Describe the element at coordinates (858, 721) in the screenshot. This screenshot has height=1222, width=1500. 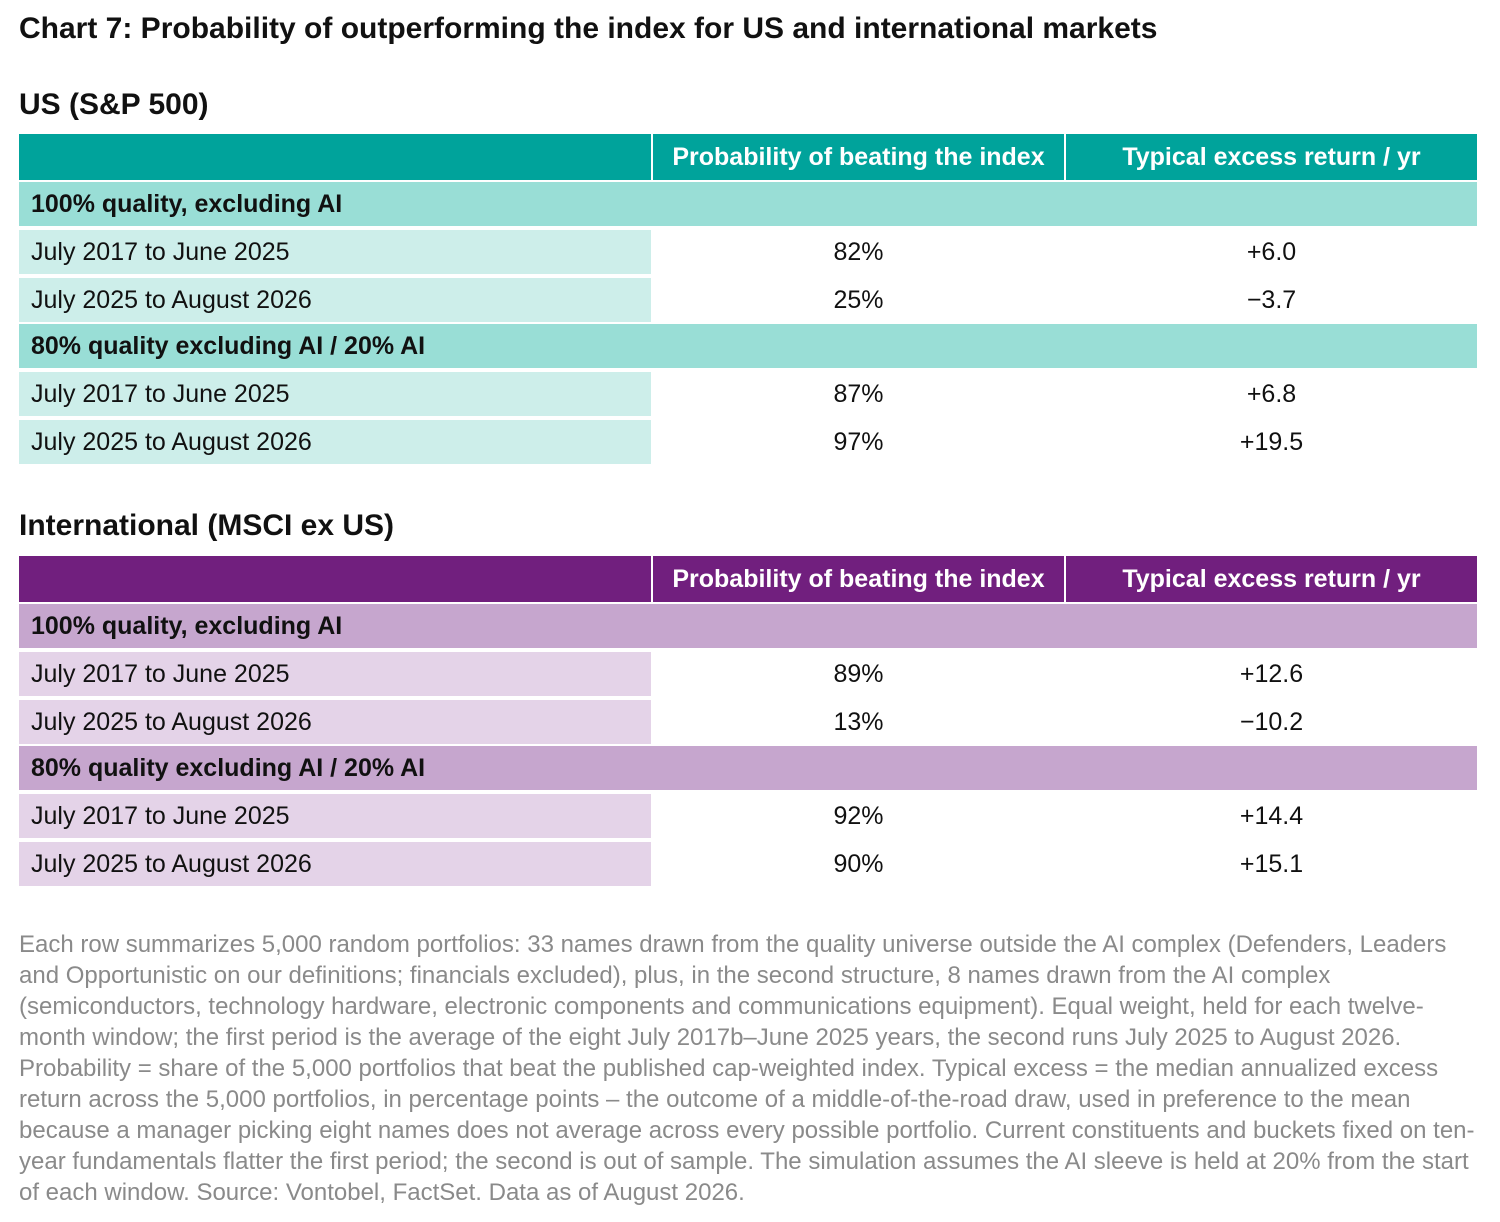
I see `row-probability: 13%` at that location.